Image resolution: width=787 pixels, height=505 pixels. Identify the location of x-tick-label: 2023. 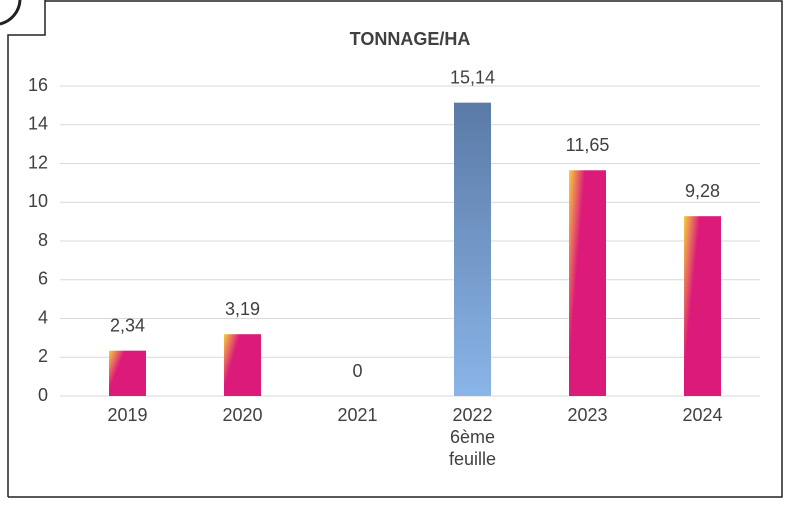
(587, 415).